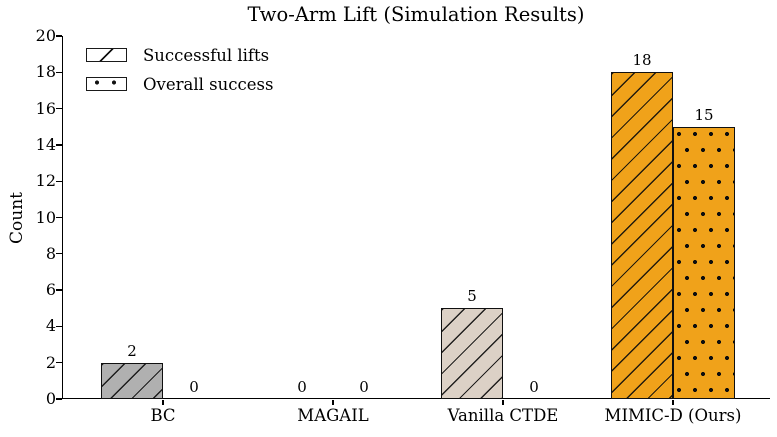 The height and width of the screenshot is (437, 777). What do you see at coordinates (642, 60) in the screenshot?
I see `bar-value-label: 18` at bounding box center [642, 60].